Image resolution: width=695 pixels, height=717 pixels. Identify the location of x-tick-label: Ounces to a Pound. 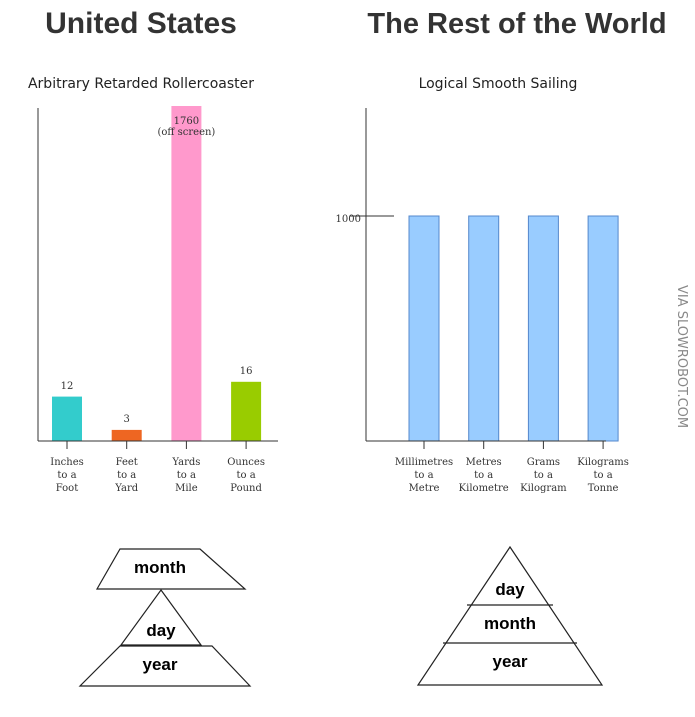
(246, 475).